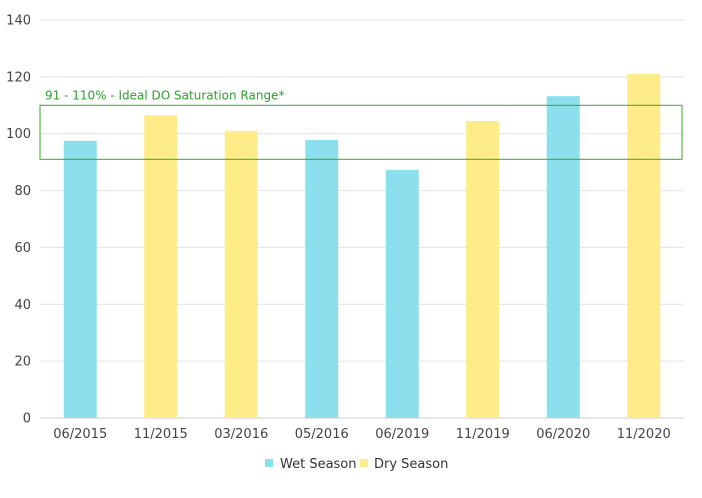  What do you see at coordinates (18, 220) in the screenshot?
I see `y-axis-ticks: 0 20 40 60 80 100 120 140` at bounding box center [18, 220].